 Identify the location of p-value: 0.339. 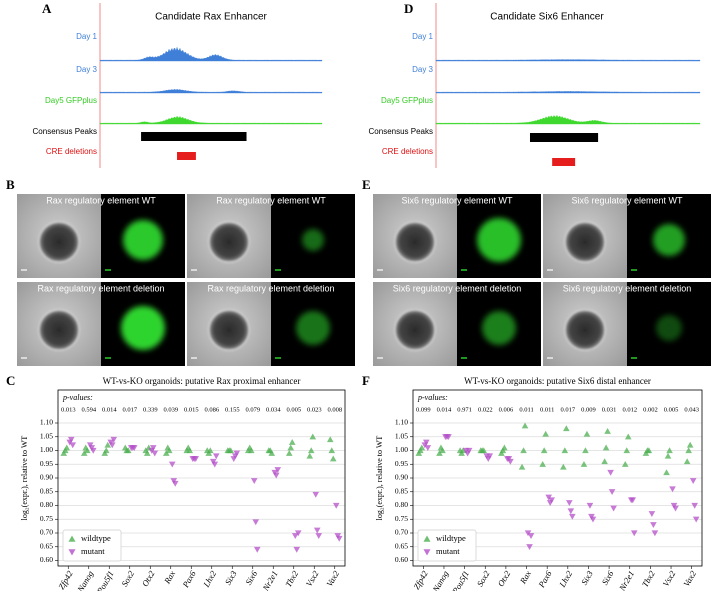
(150, 409).